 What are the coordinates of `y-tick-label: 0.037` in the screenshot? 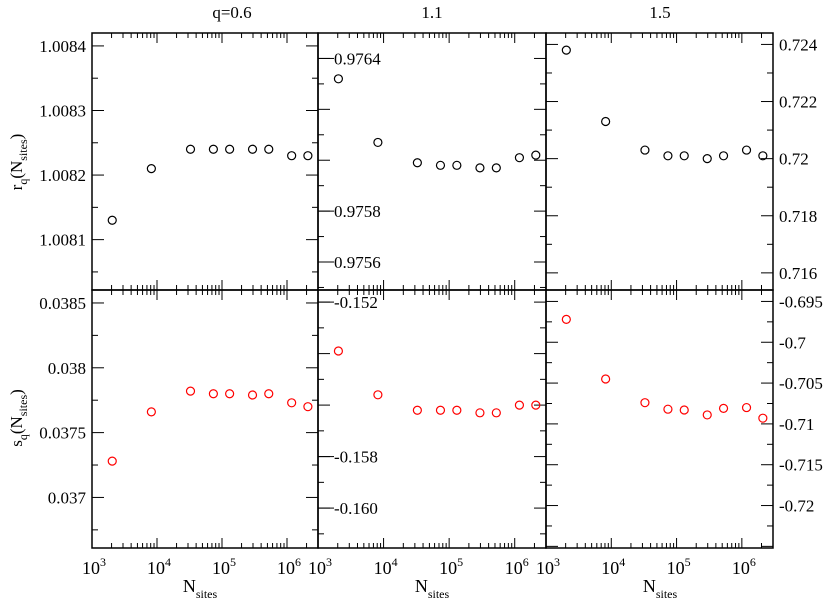 It's located at (67, 497).